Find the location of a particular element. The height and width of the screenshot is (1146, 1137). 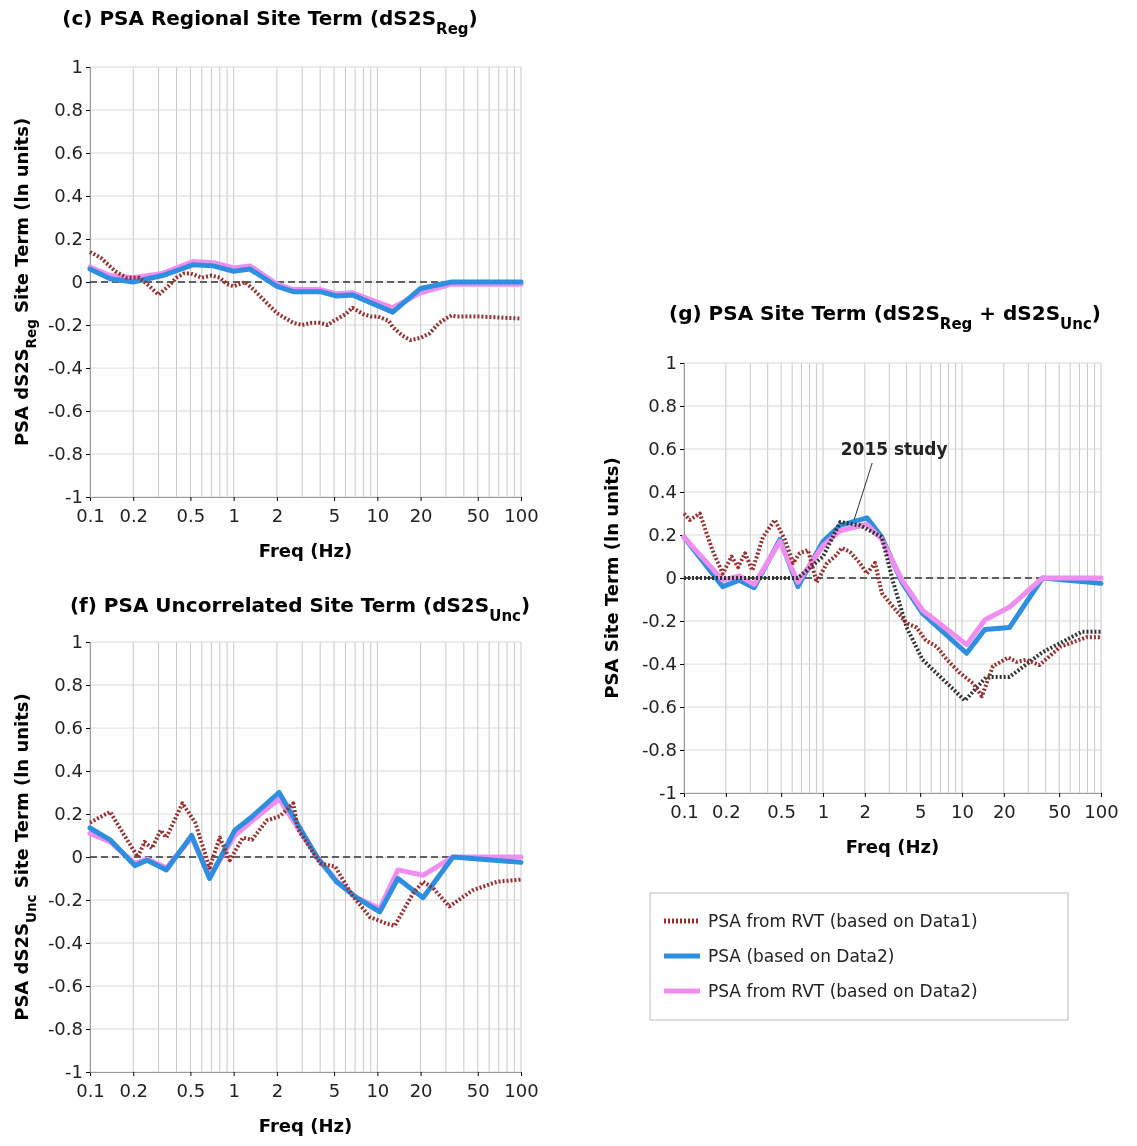

chart-title: (g) PSA Site Term (dS2S$_{Reg}$ + dS2S$_{Unc}$) is located at coordinates (885, 317).